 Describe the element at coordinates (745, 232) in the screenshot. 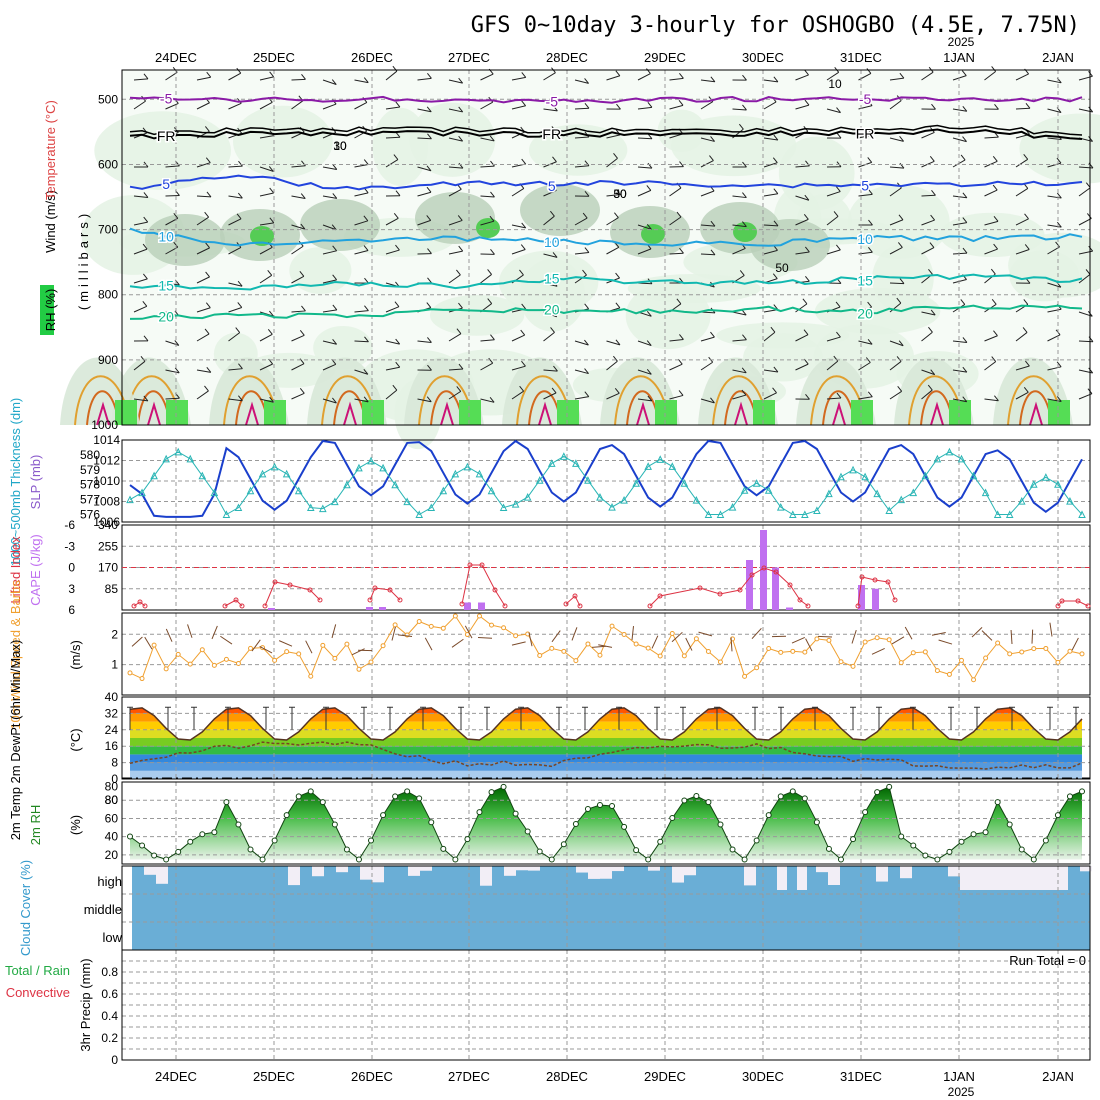

I see `rh-shade-high` at that location.